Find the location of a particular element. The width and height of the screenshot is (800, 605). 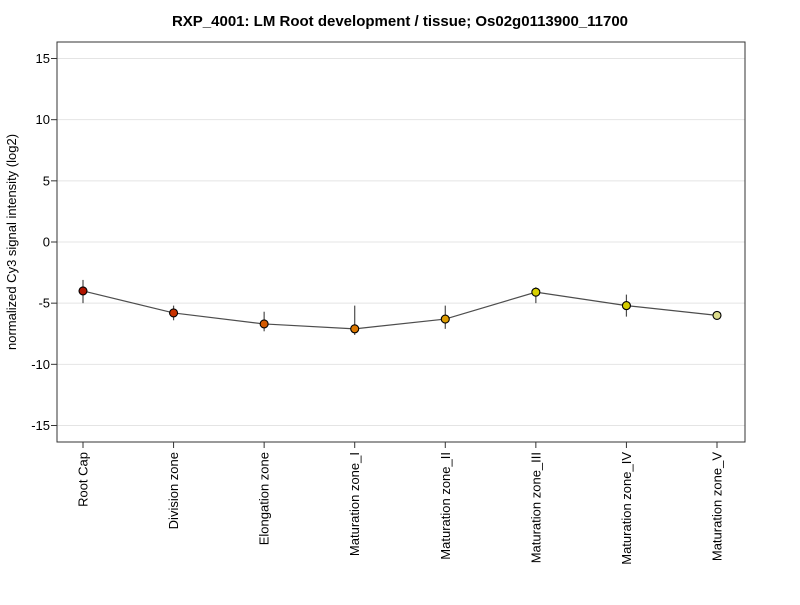

y-tick-label: -15 is located at coordinates (40, 425).